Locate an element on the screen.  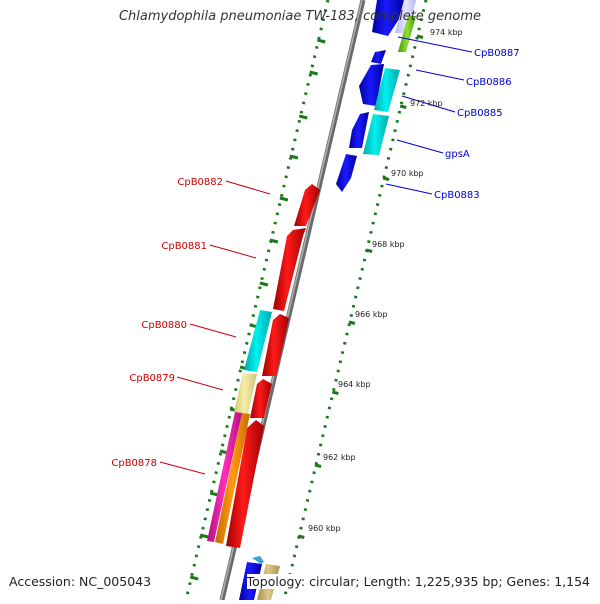
scale-label: 960 kbp is located at coordinates (324, 528).